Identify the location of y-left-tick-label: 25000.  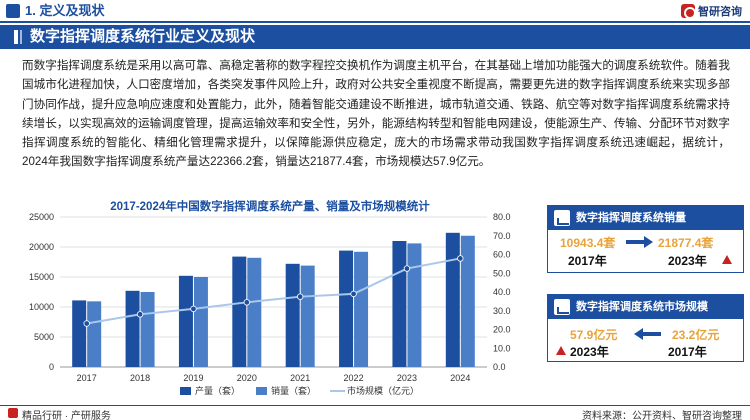
(41, 217).